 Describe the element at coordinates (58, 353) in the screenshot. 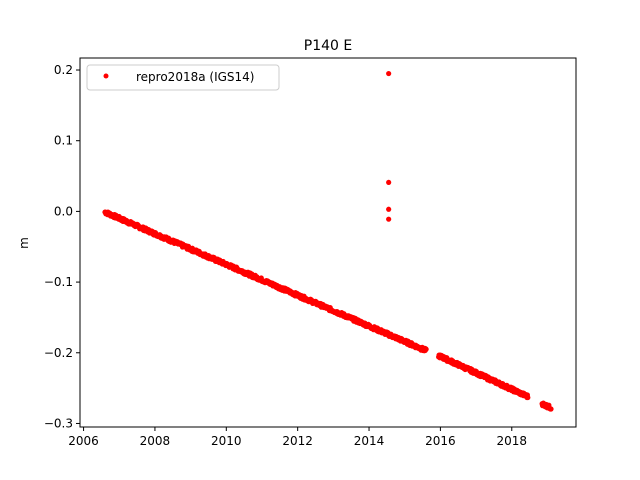

I see `y-tick-label: −0.2` at that location.